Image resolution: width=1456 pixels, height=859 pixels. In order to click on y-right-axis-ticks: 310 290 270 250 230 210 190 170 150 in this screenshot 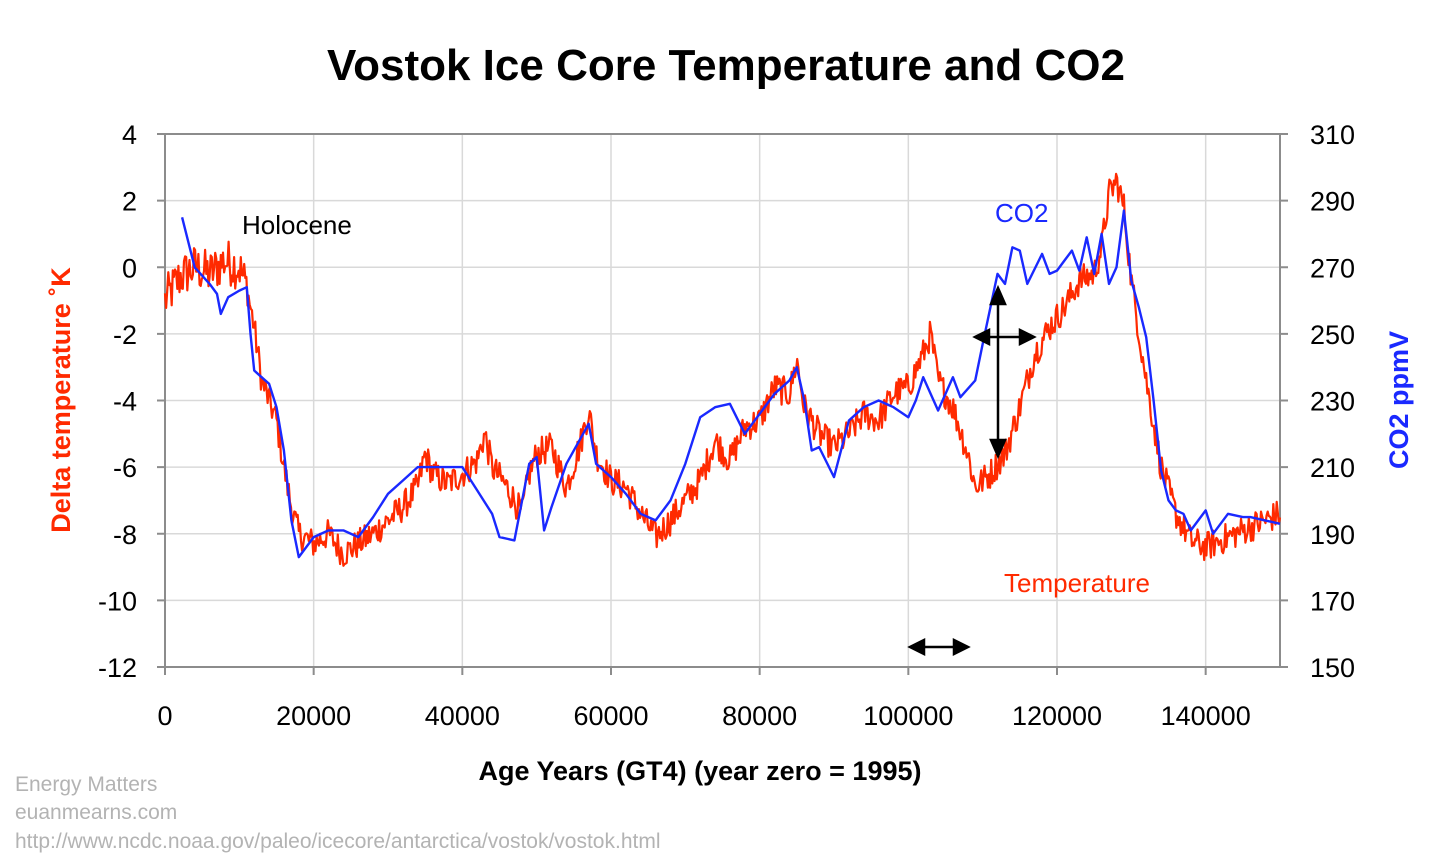, I will do `click(1317, 401)`.